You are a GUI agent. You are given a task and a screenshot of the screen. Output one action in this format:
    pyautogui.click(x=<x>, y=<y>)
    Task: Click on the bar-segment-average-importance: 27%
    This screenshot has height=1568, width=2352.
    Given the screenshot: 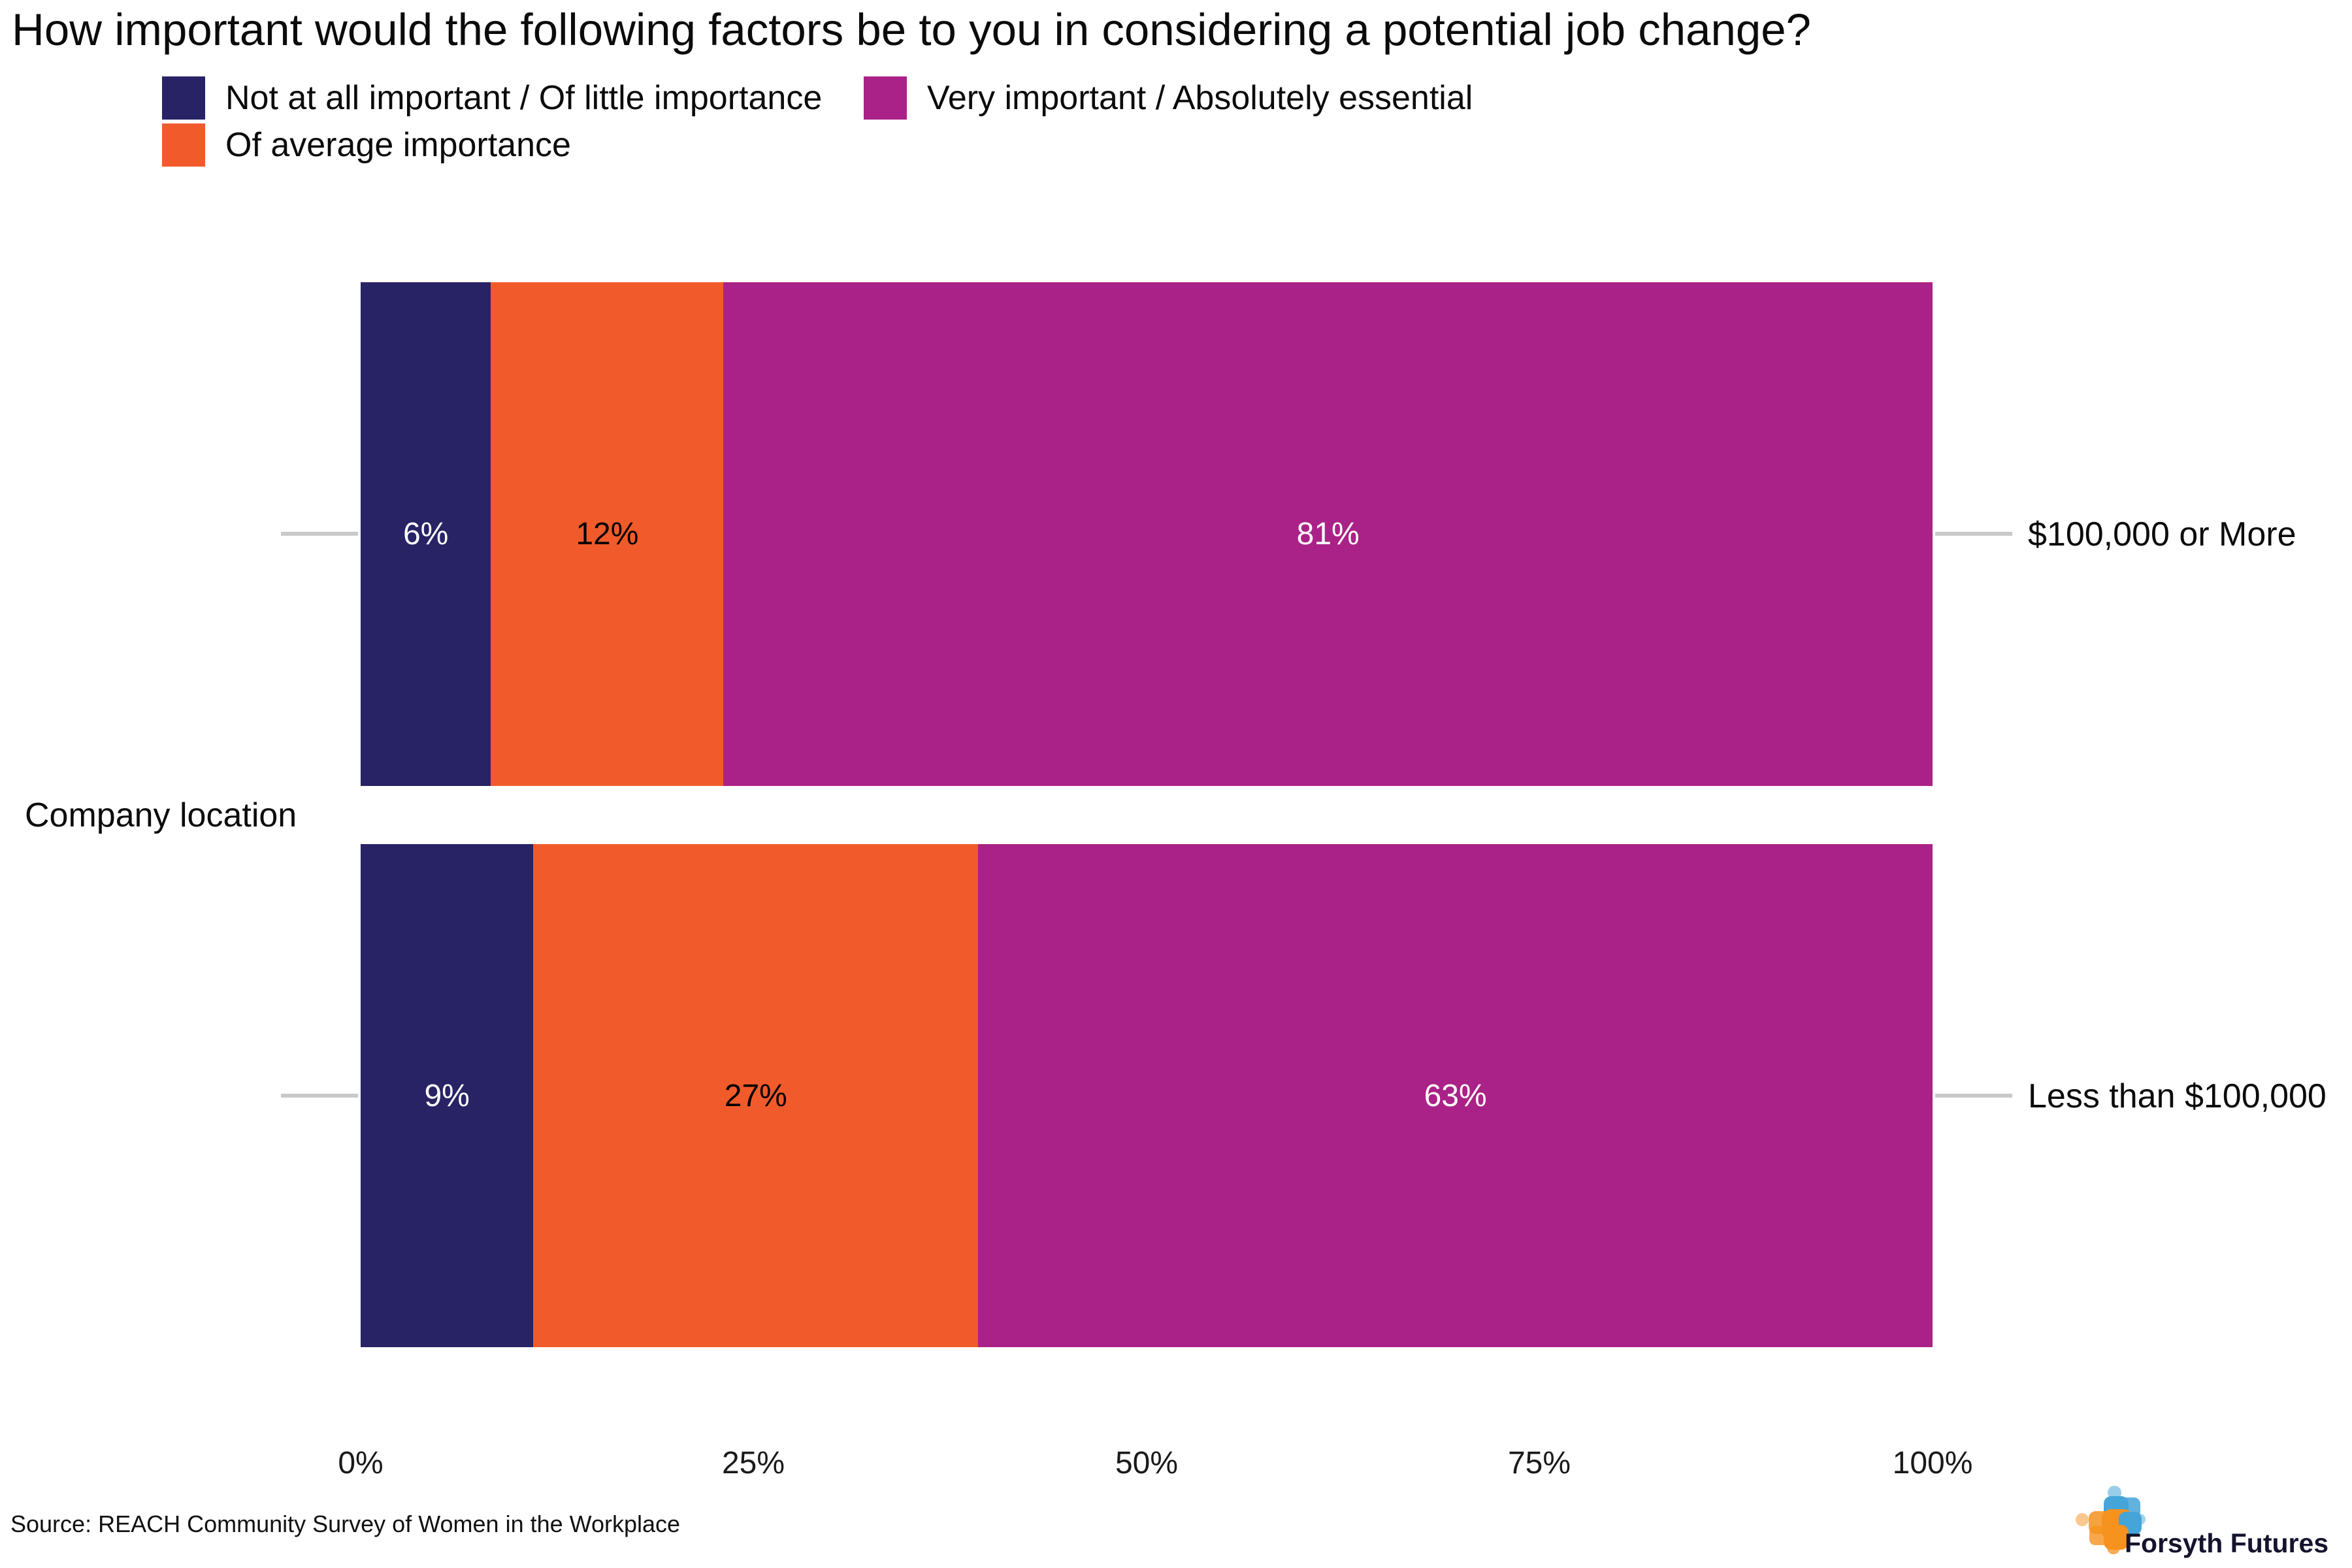 What is the action you would take?
    pyautogui.click(x=756, y=1095)
    